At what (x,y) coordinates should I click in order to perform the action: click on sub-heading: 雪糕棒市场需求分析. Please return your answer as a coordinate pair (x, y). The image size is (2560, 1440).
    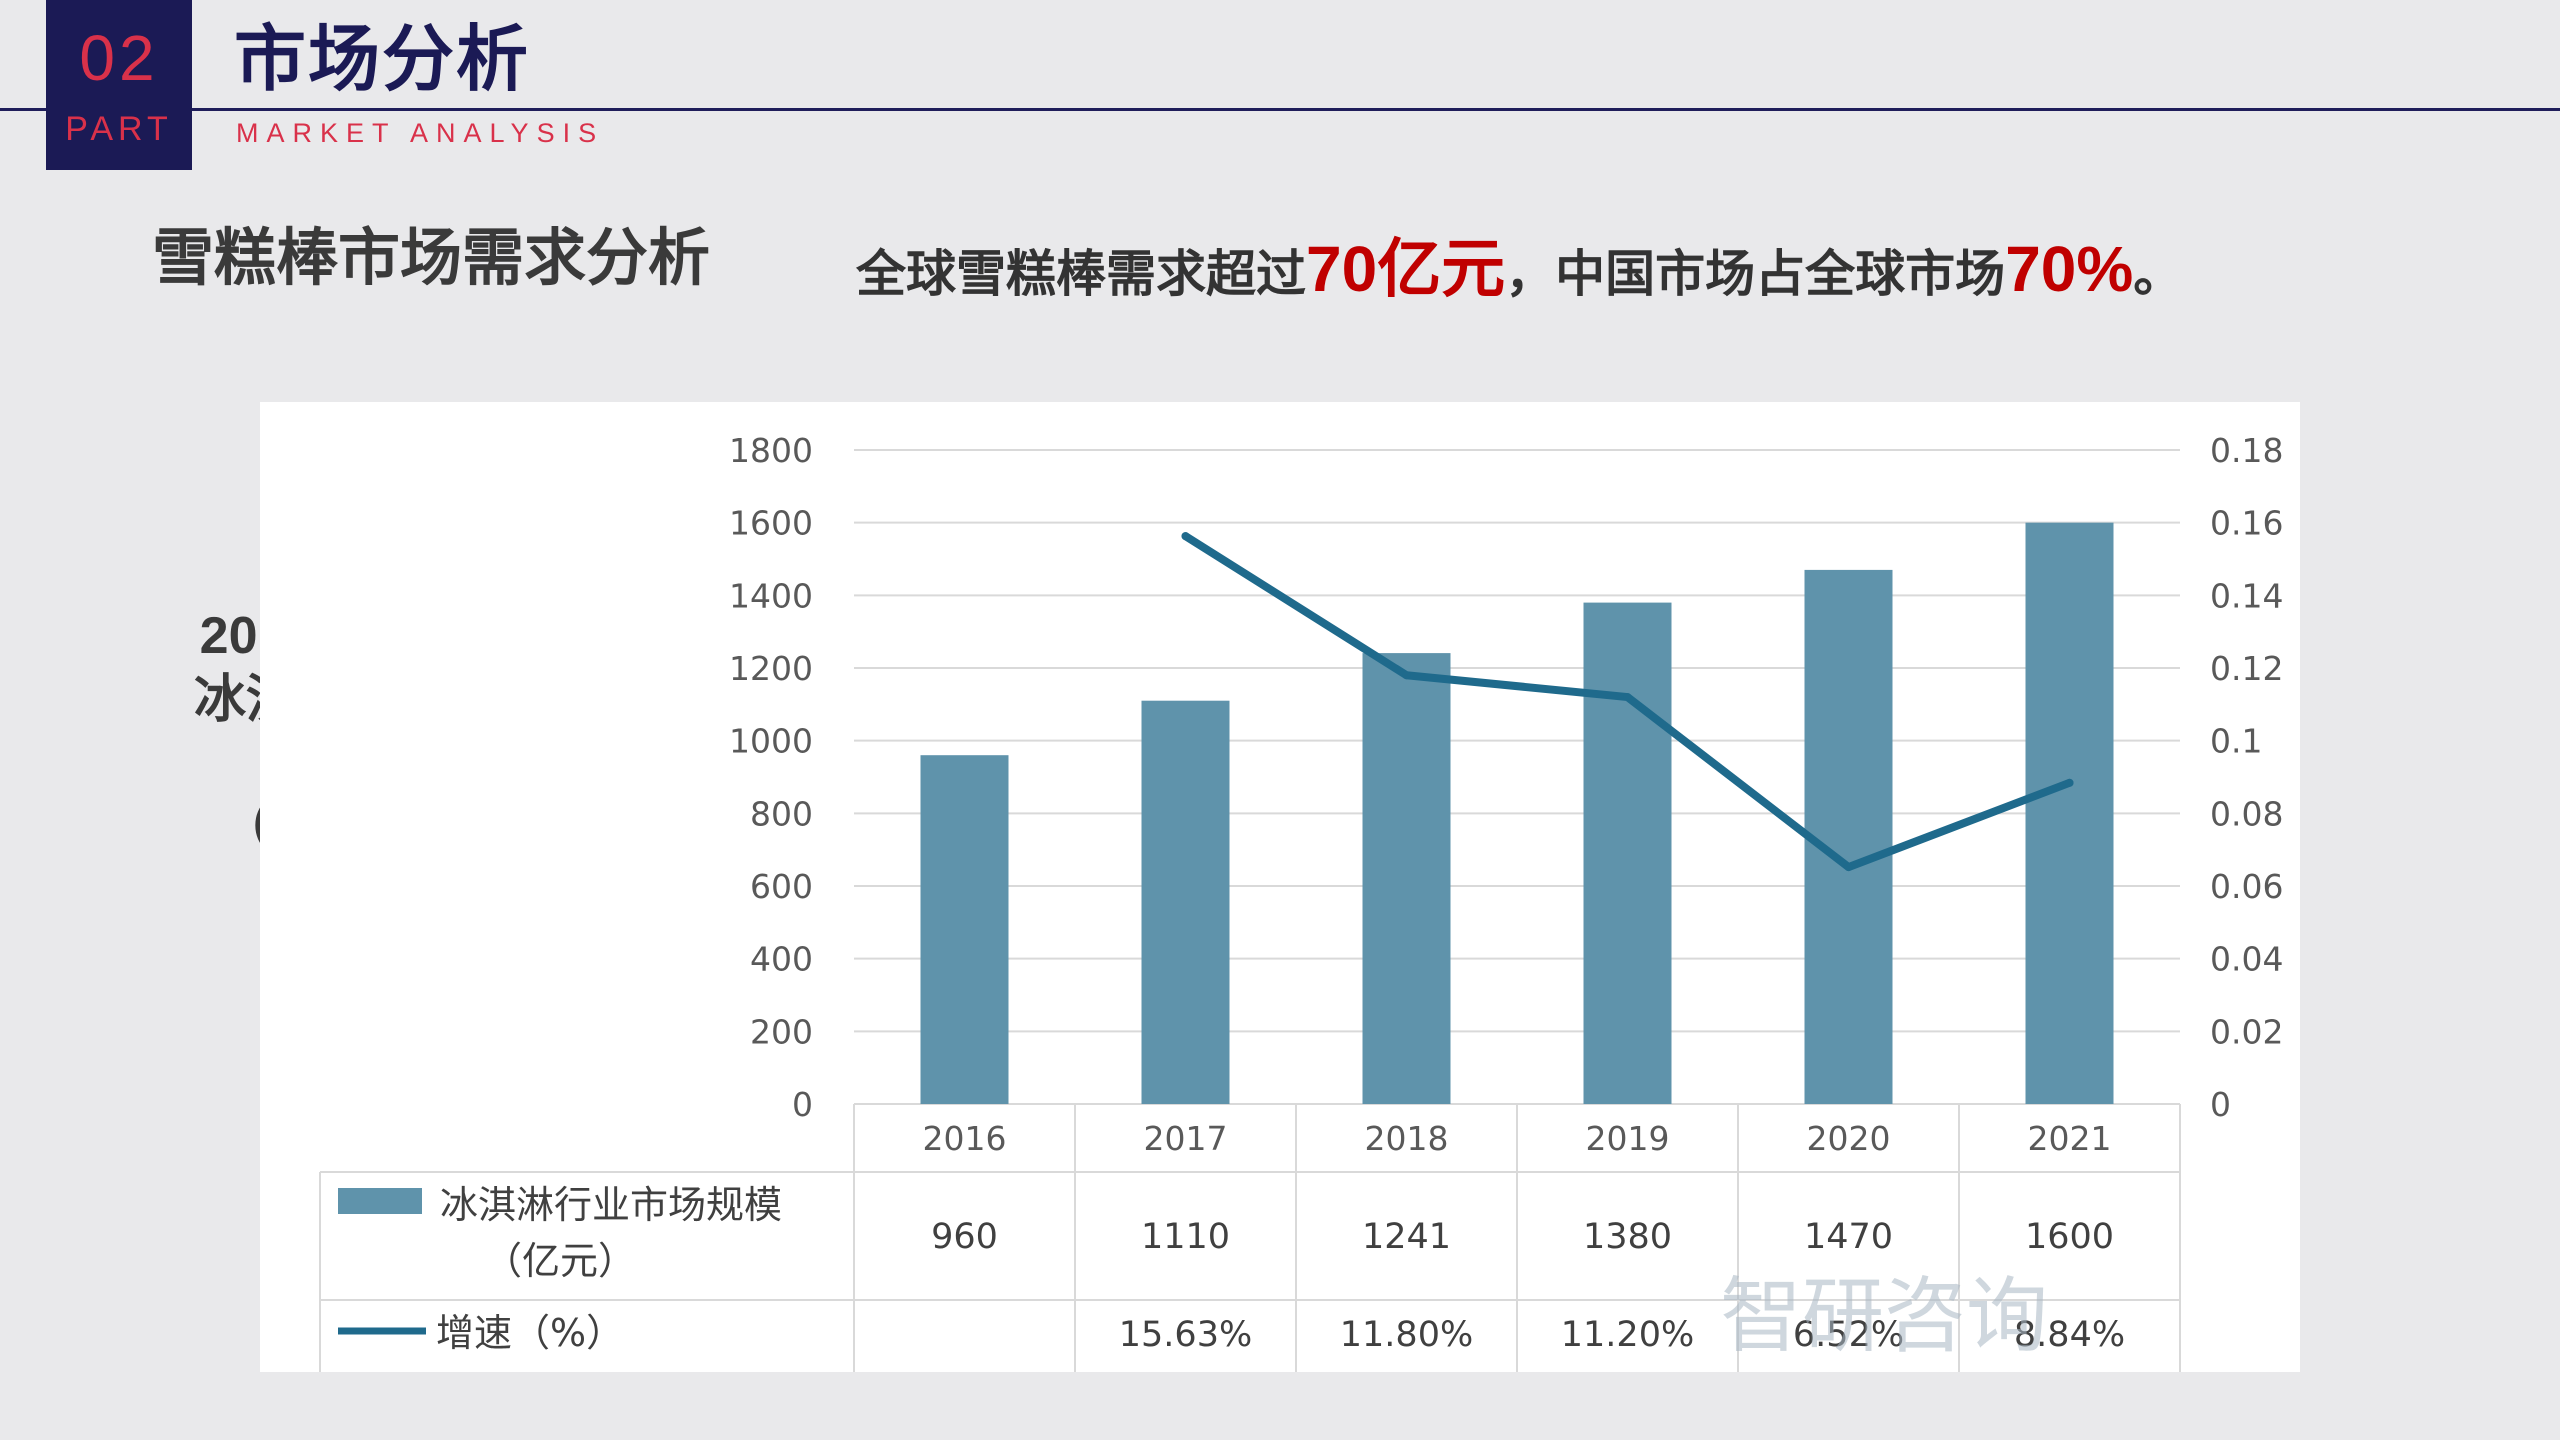
    Looking at the image, I should click on (431, 258).